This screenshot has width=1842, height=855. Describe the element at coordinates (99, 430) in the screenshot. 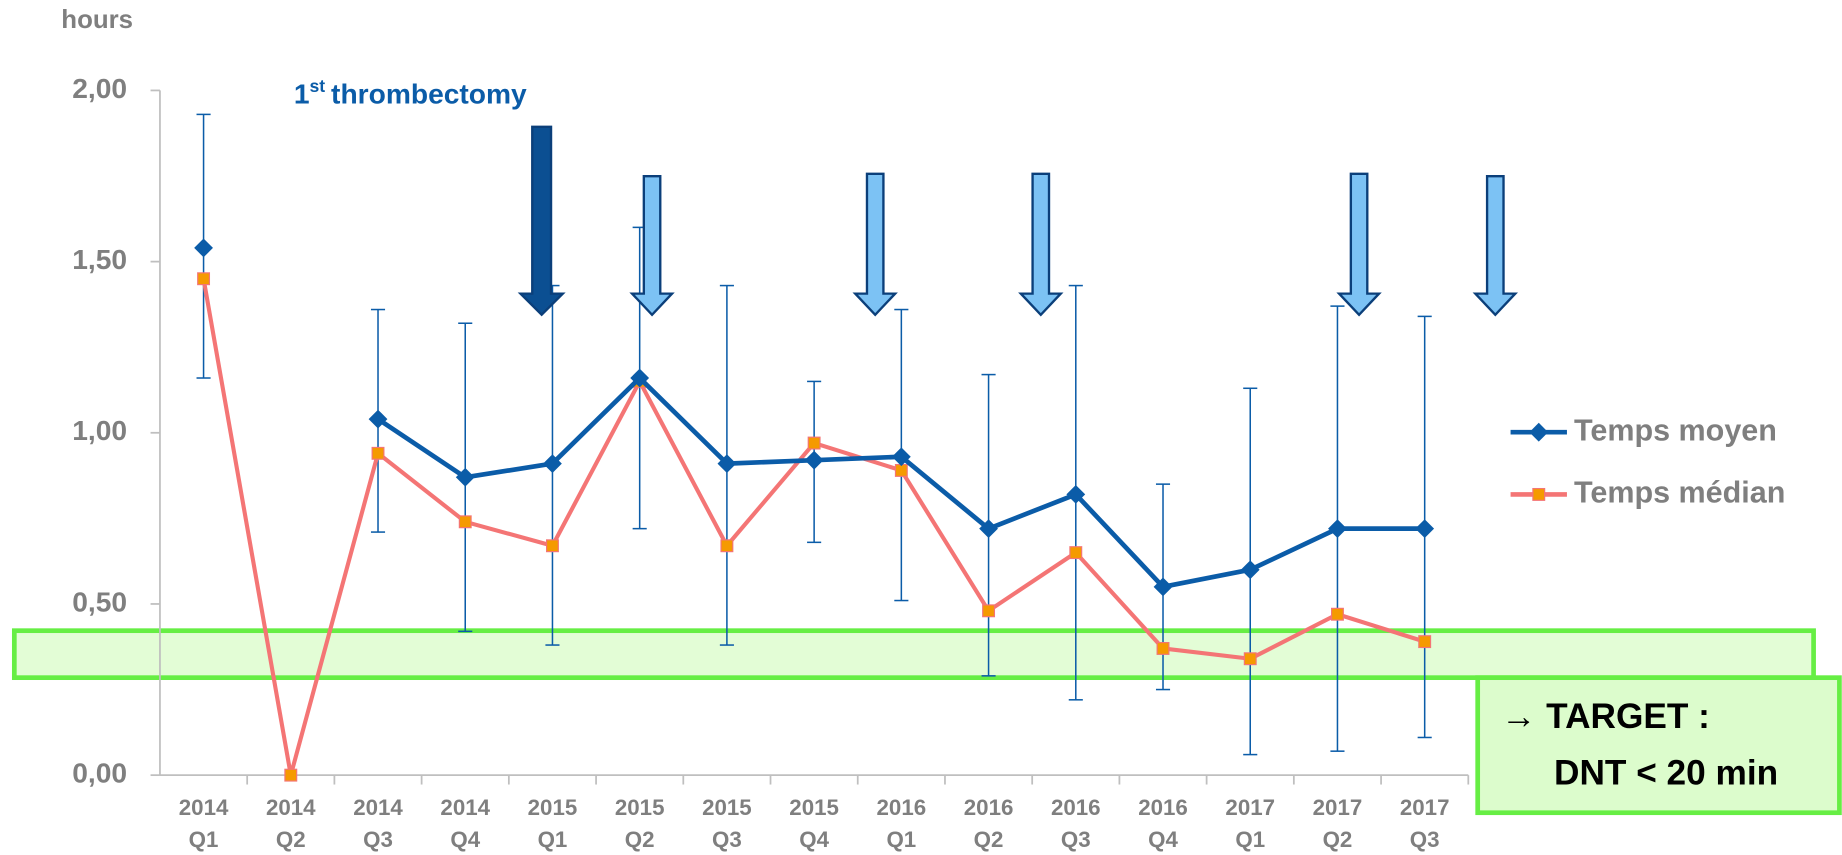

I see `y-tick-label: 1,00` at that location.